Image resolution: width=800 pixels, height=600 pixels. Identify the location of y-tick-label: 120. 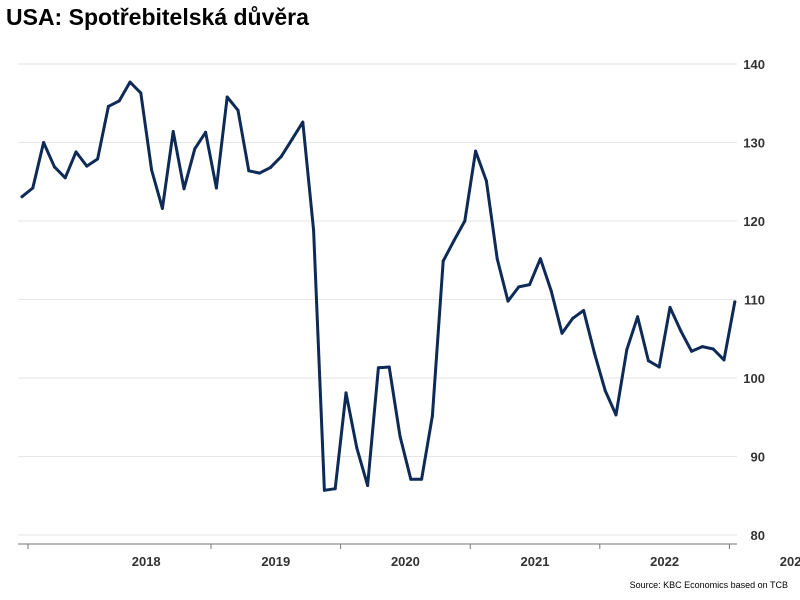
(754, 221).